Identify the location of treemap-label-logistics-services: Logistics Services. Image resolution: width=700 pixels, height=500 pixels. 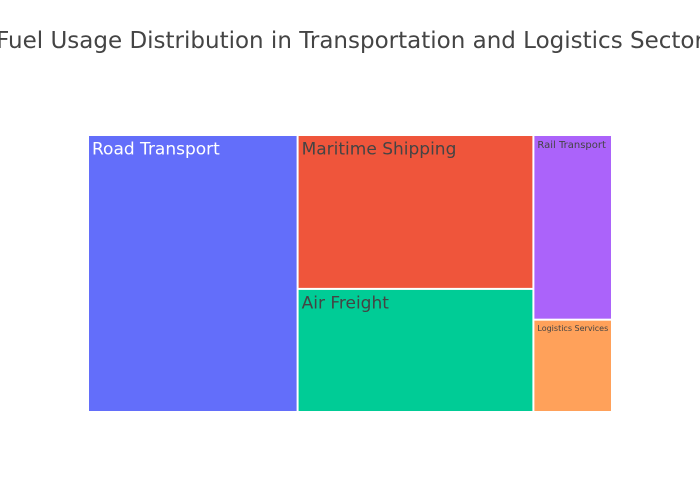
(572, 328).